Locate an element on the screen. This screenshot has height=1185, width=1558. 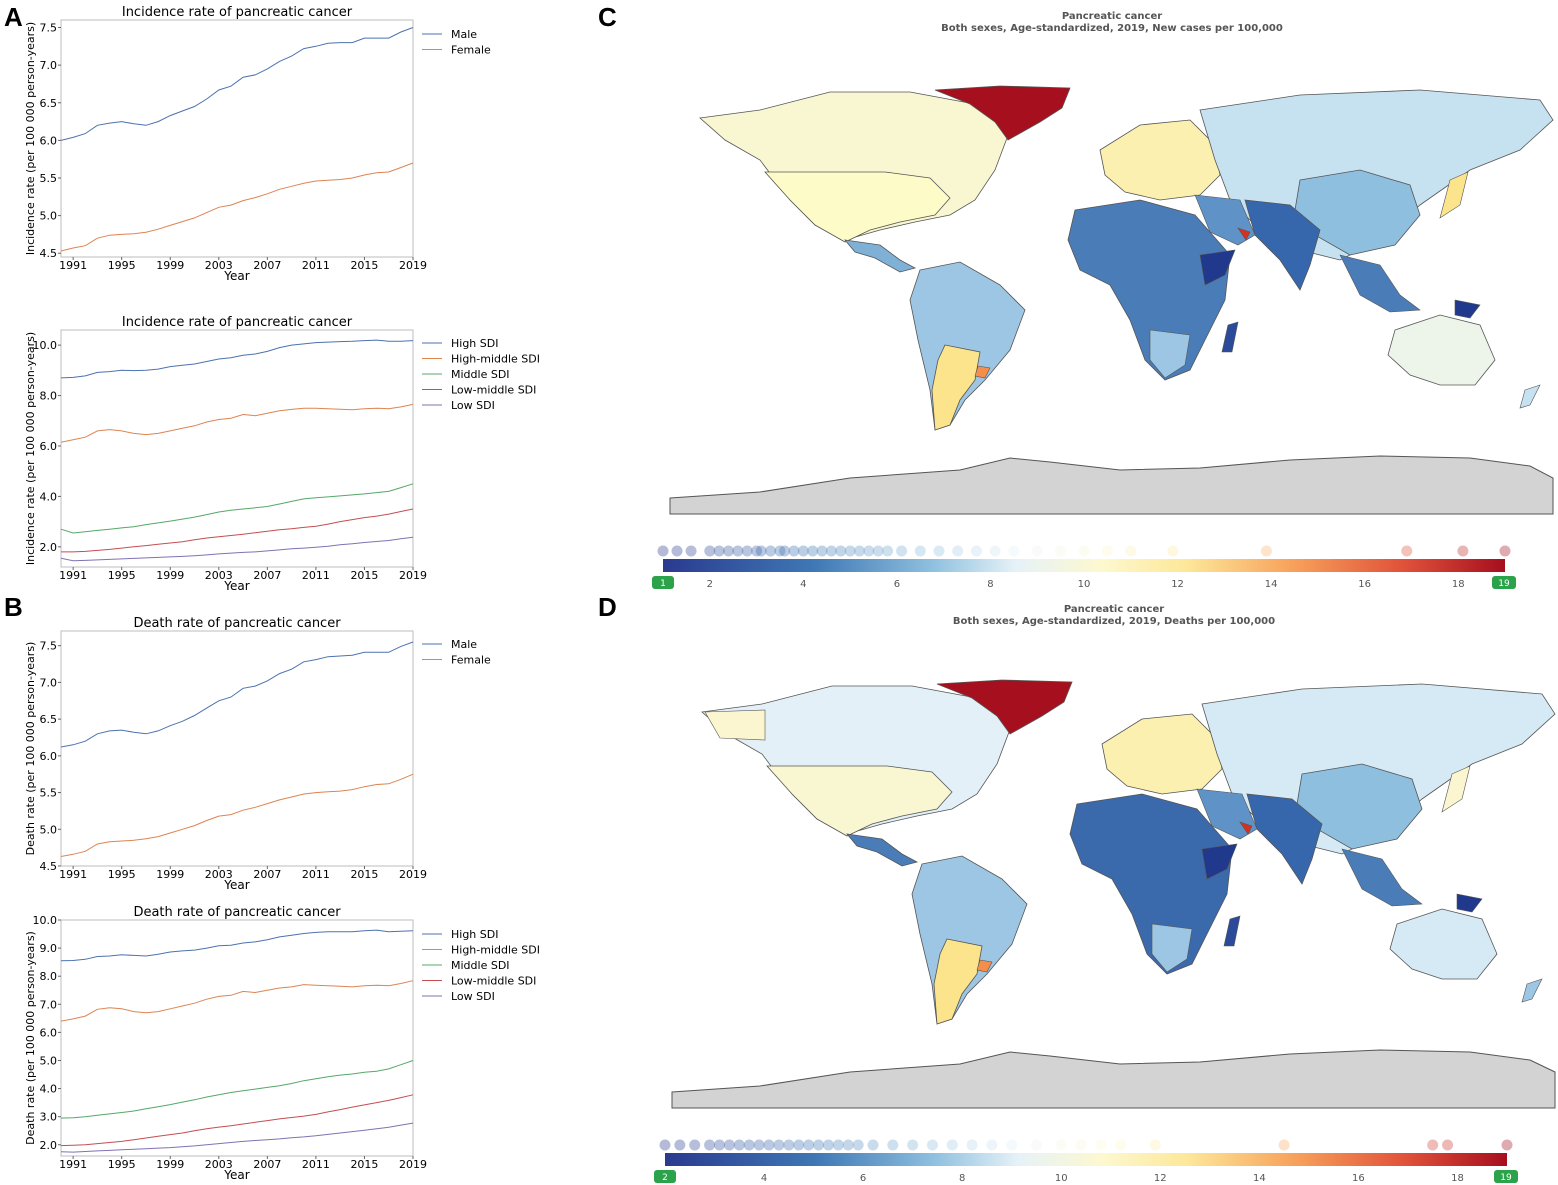
y-tick-label: 4.5 is located at coordinates (49, 253).